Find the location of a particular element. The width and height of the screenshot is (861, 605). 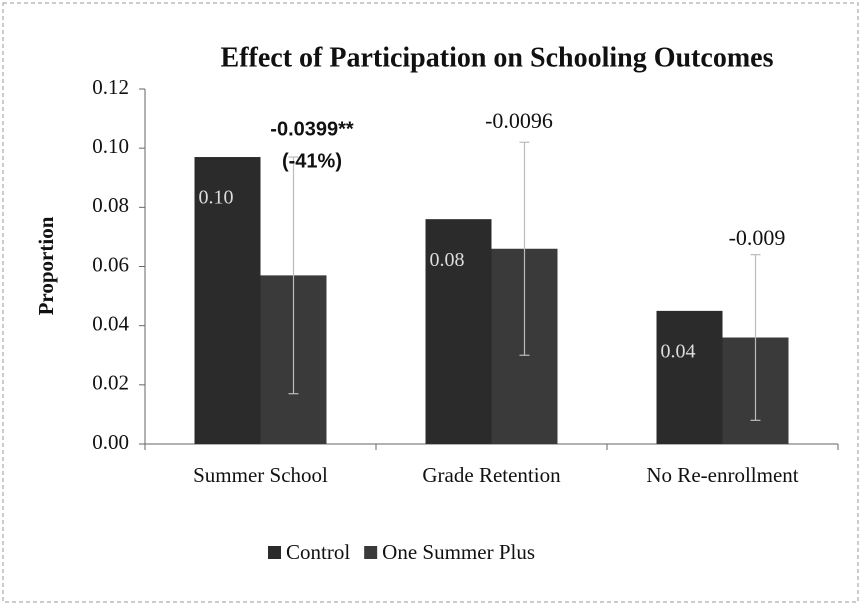

x-tick-label: No Re-enrollment is located at coordinates (722, 475).